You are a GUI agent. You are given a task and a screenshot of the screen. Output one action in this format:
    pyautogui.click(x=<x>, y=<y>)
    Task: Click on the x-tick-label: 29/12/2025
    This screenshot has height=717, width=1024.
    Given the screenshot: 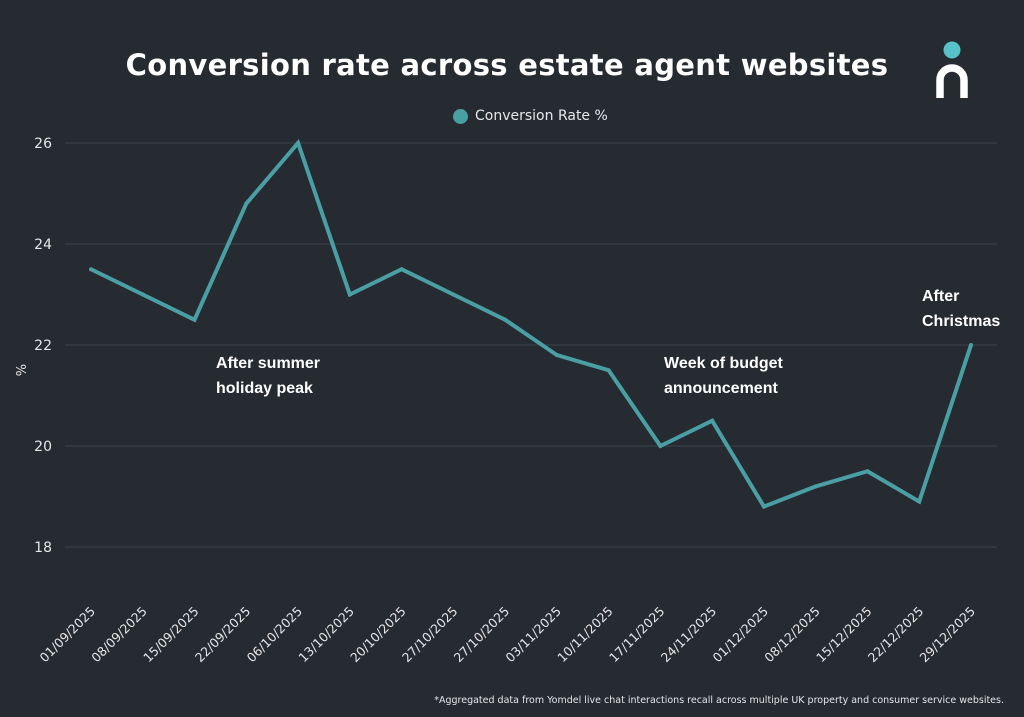 What is the action you would take?
    pyautogui.click(x=948, y=635)
    